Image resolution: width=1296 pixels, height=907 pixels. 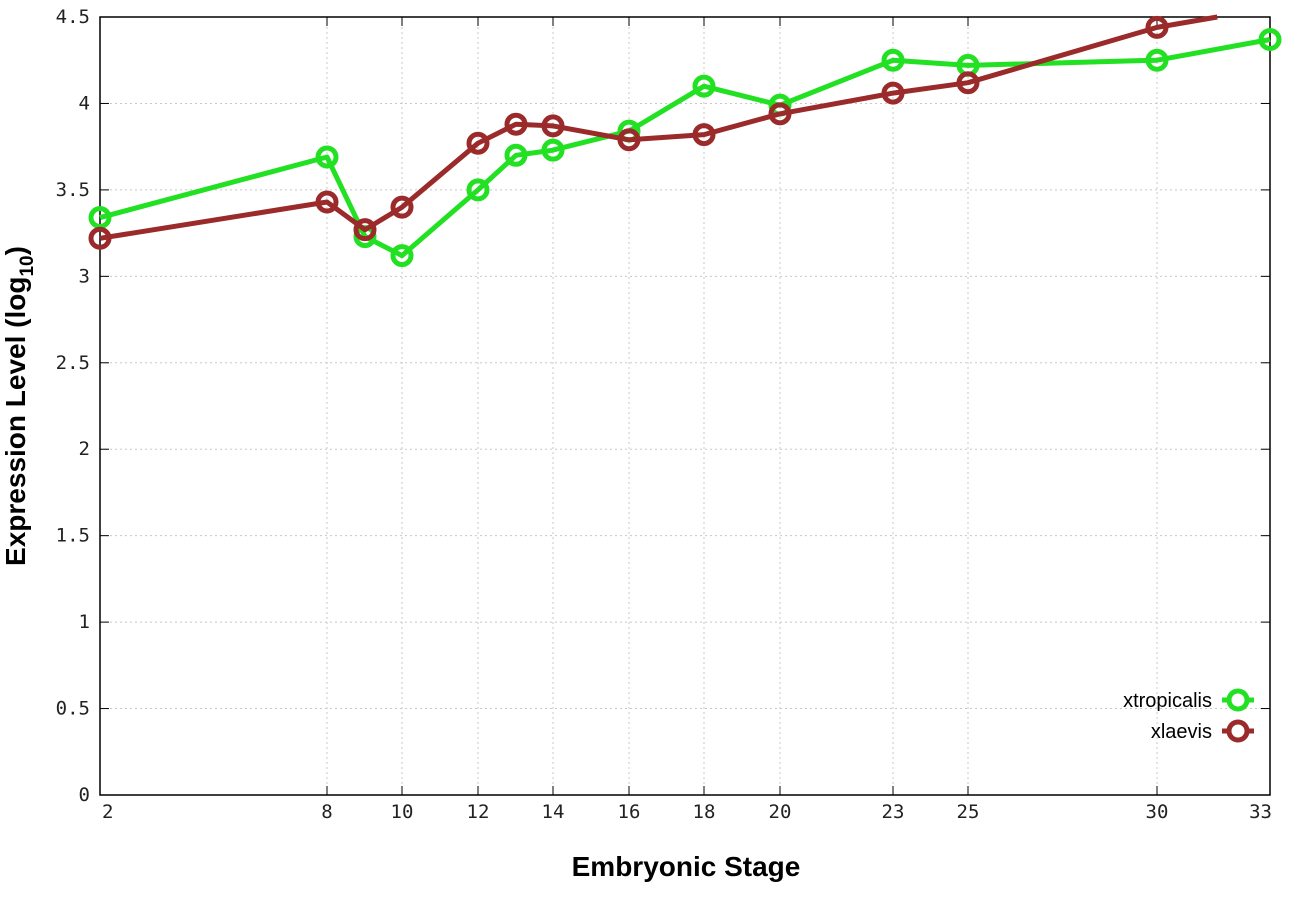 I want to click on y-tick-label: 1, so click(x=84, y=622).